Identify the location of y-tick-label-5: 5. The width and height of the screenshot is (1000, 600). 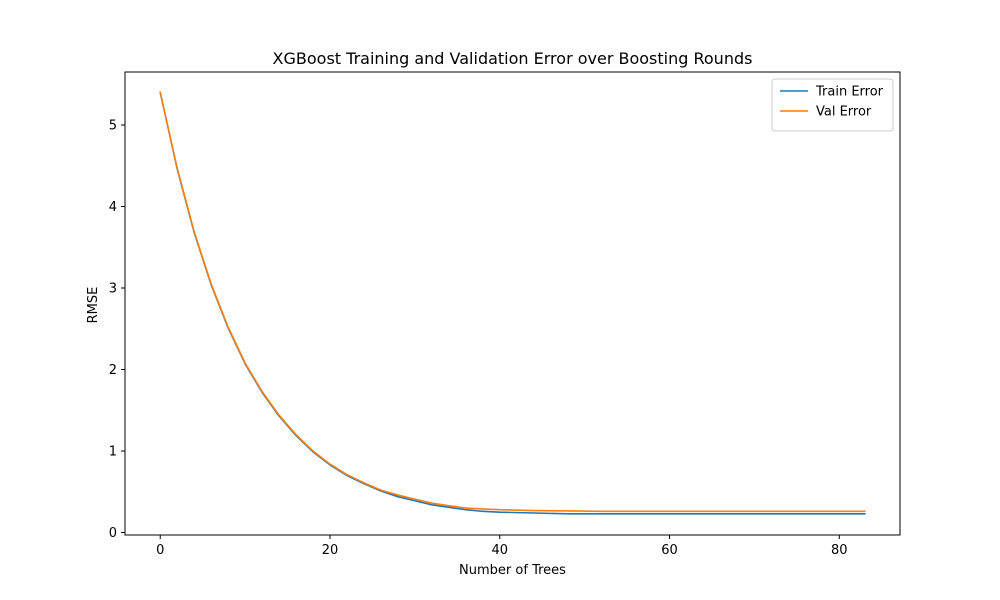
(113, 125).